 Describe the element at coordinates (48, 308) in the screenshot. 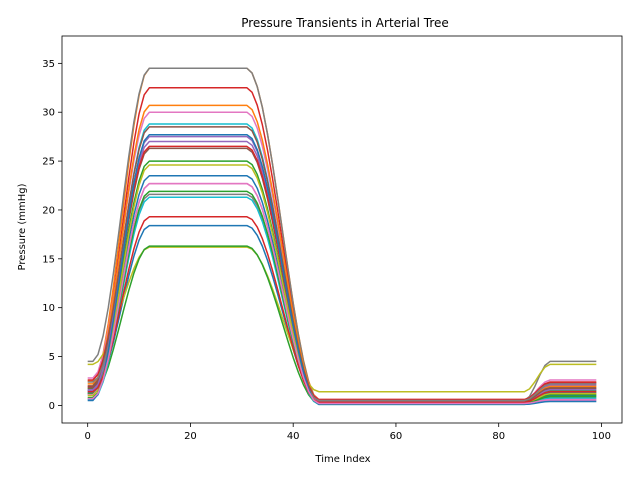

I see `y-tick-label: 10` at that location.